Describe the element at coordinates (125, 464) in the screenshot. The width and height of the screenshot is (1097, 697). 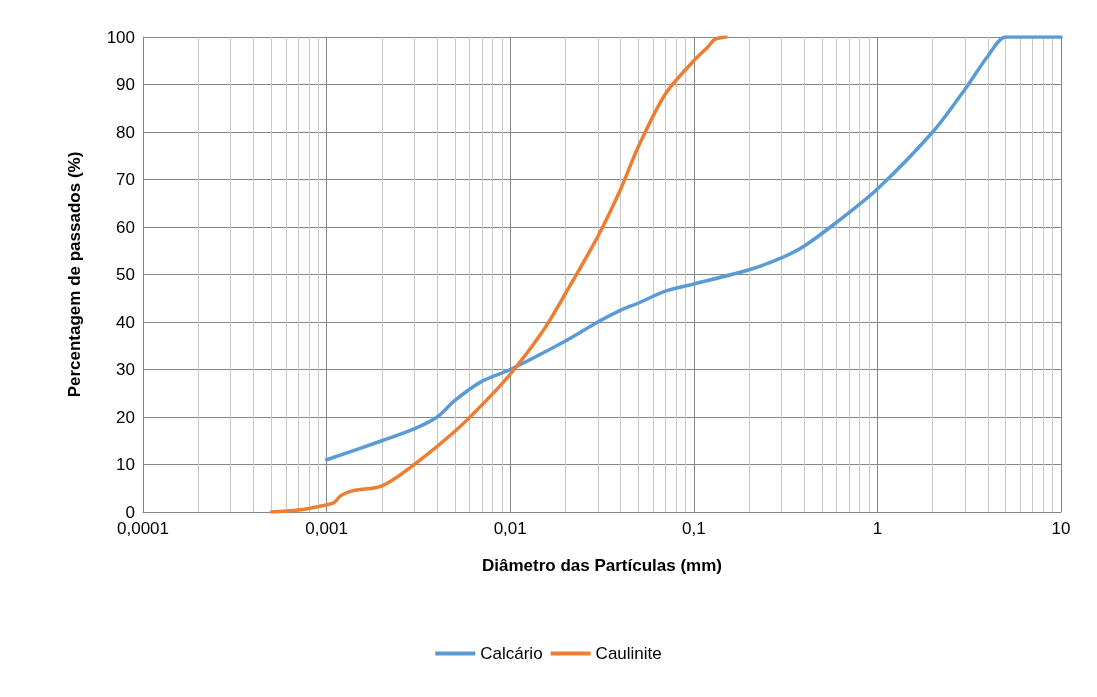
I see `y-tick-label: 10` at that location.